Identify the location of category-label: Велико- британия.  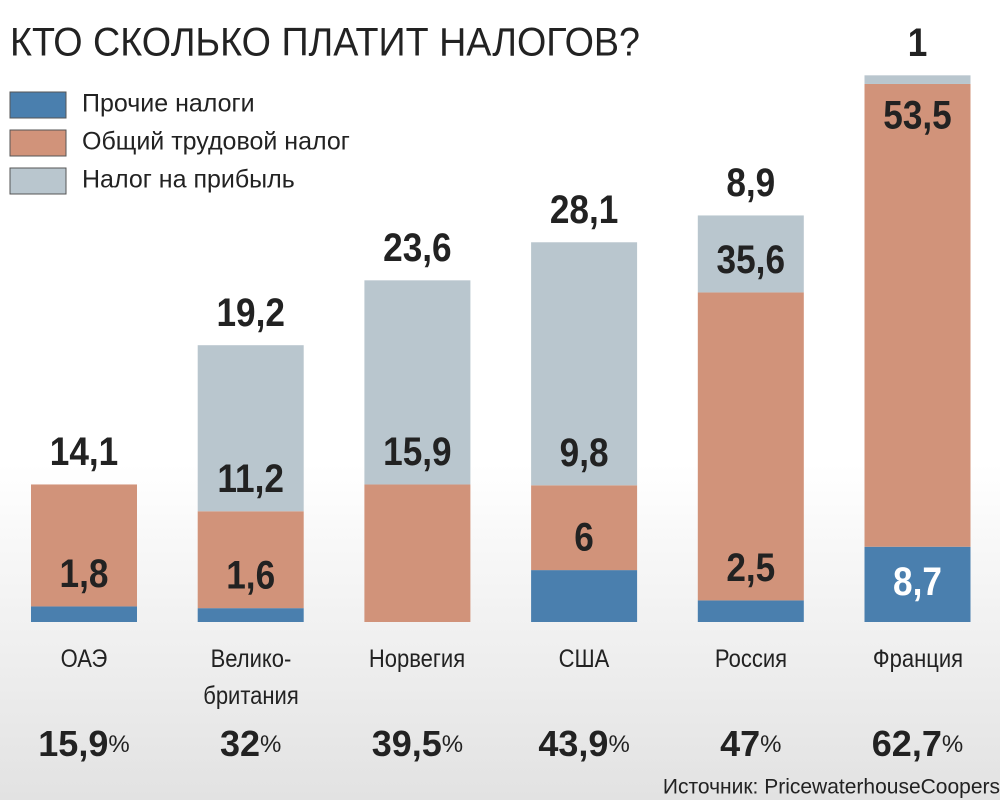
(250, 677).